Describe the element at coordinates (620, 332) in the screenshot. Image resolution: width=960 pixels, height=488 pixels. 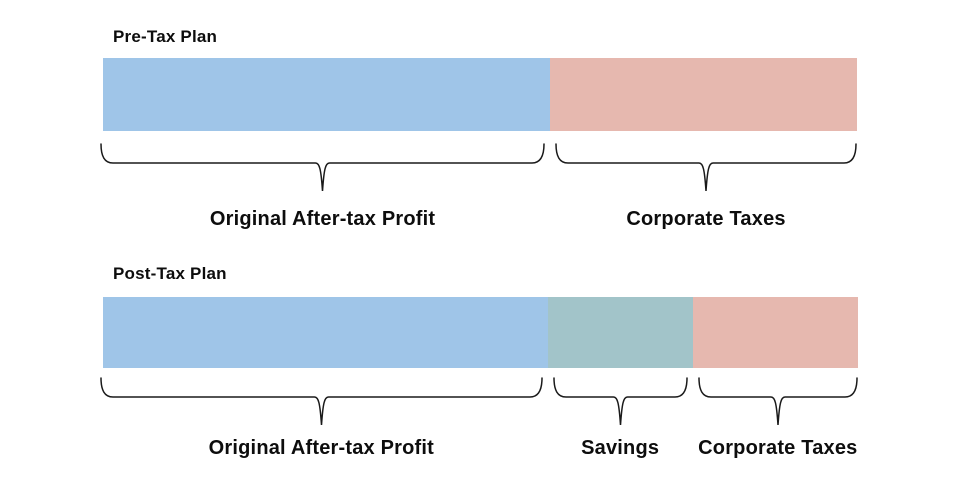
I see `bar-segment-savings` at that location.